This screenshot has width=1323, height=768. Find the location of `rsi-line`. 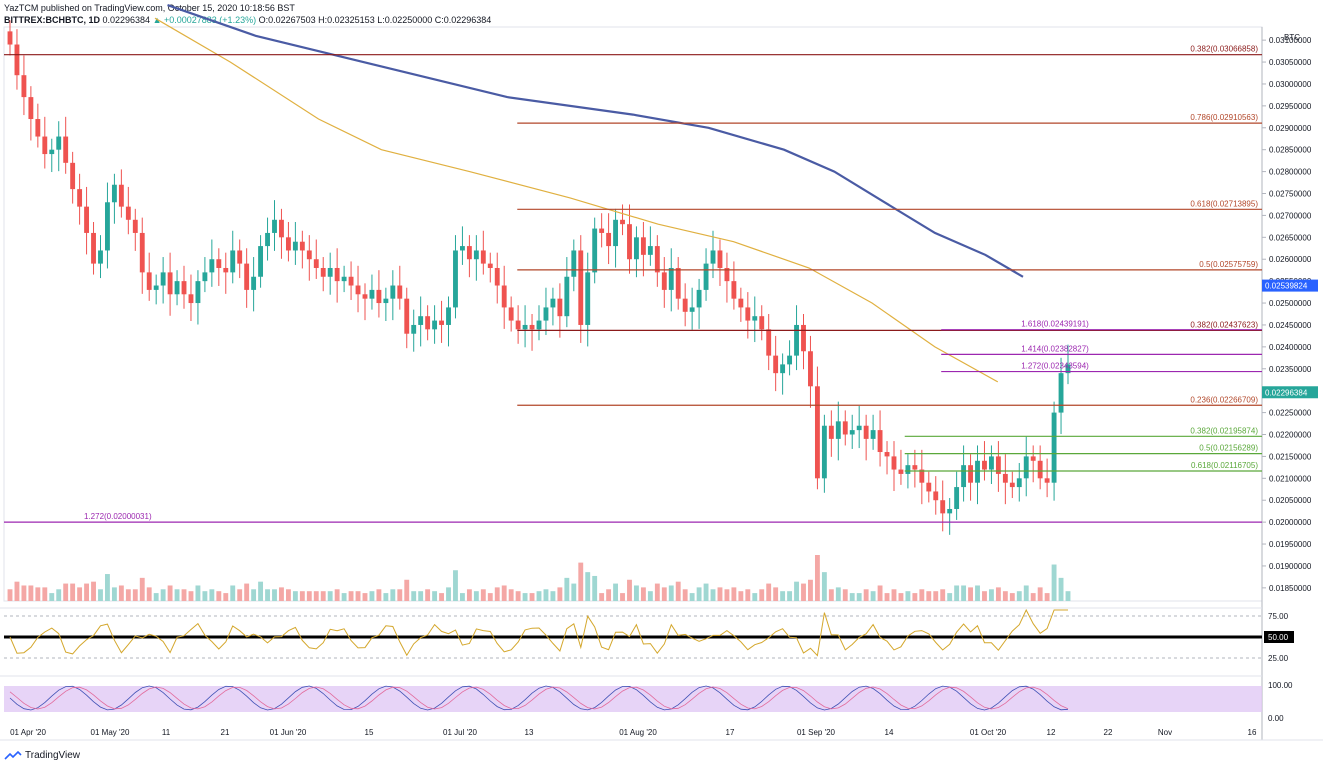

rsi-line is located at coordinates (538, 632).